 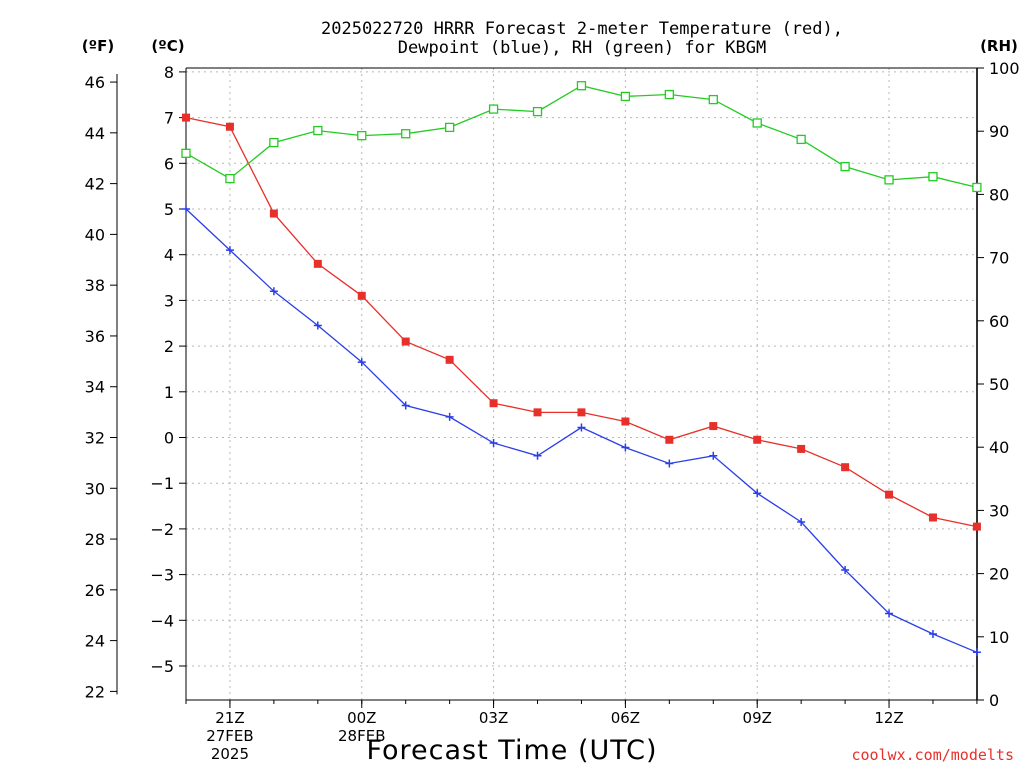 What do you see at coordinates (999, 574) in the screenshot?
I see `rh-tick-label: 20` at bounding box center [999, 574].